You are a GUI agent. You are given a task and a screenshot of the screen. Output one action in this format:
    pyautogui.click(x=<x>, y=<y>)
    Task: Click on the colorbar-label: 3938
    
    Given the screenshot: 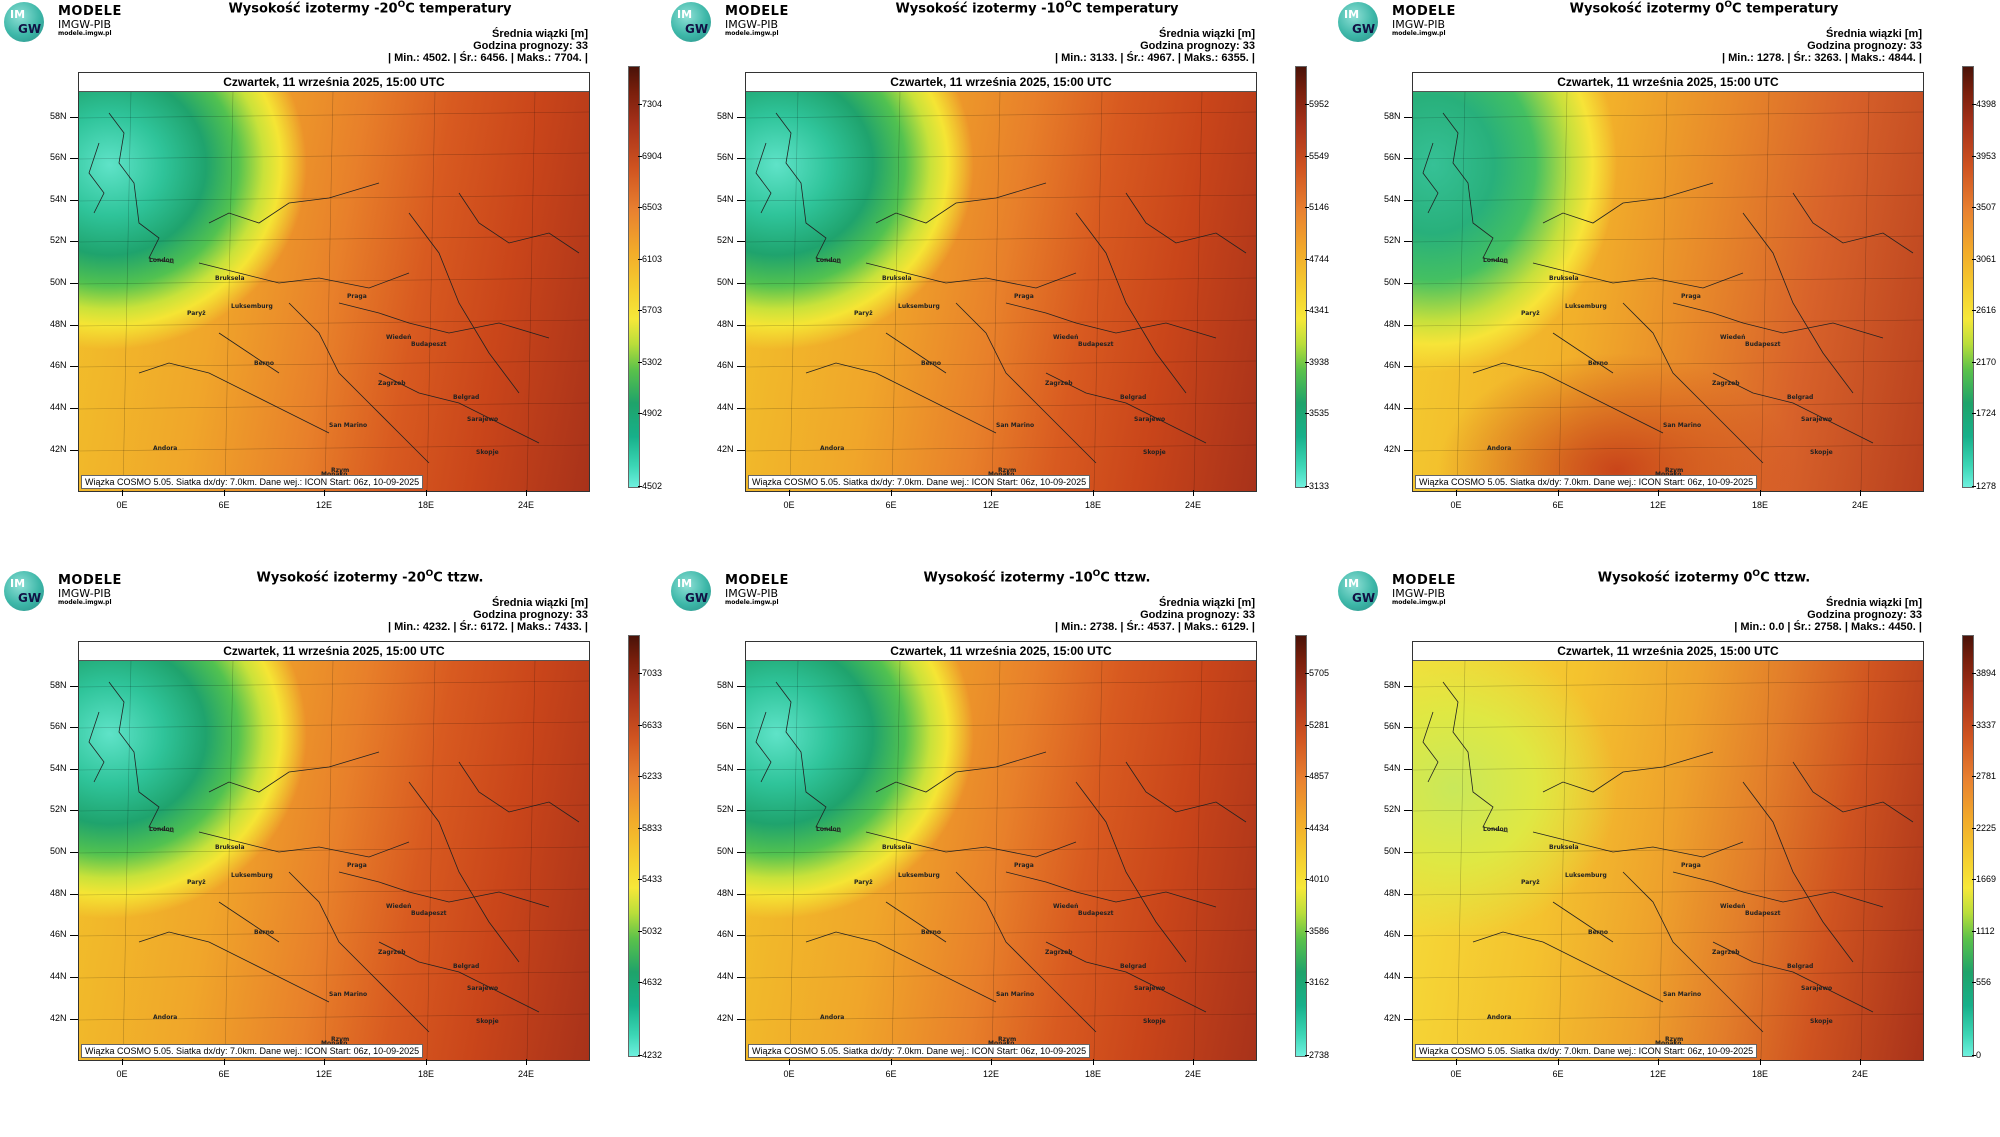 What is the action you would take?
    pyautogui.click(x=1319, y=361)
    